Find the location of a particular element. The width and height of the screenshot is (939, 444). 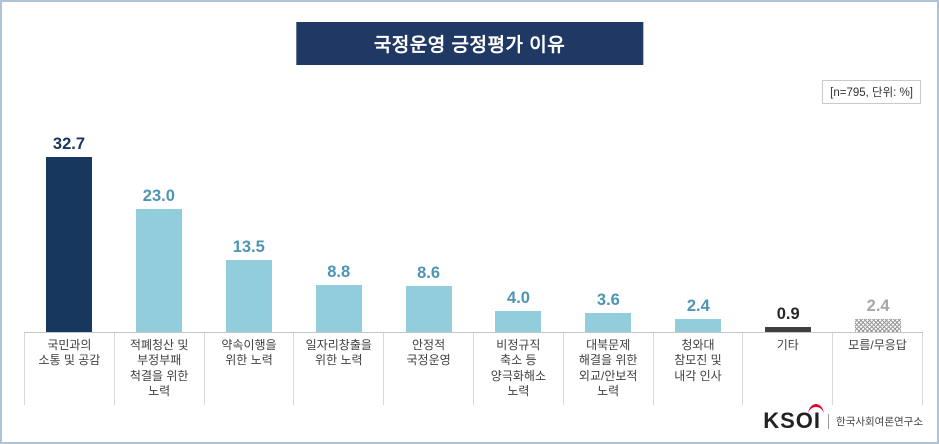

bar-column: 4.0 is located at coordinates (519, 310).